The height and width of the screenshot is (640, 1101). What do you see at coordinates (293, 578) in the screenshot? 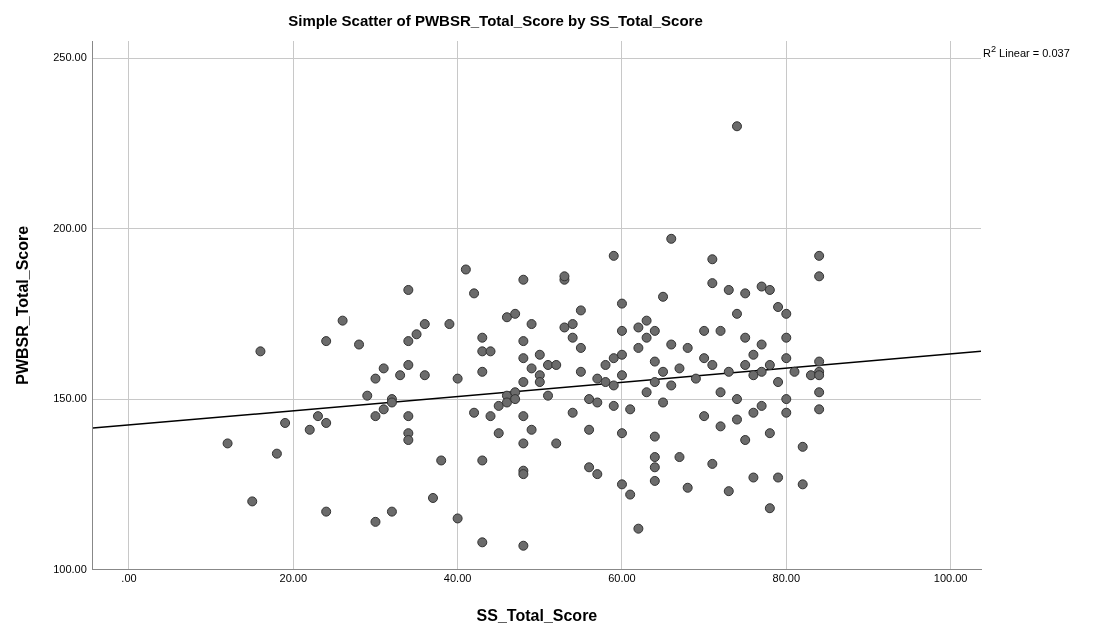
I see `x-tick-label: 20.00` at bounding box center [293, 578].